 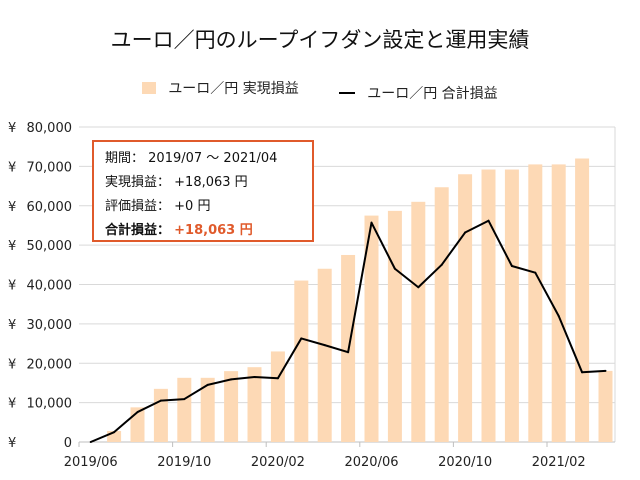 I want to click on bar-2020/08, so click(x=418, y=321).